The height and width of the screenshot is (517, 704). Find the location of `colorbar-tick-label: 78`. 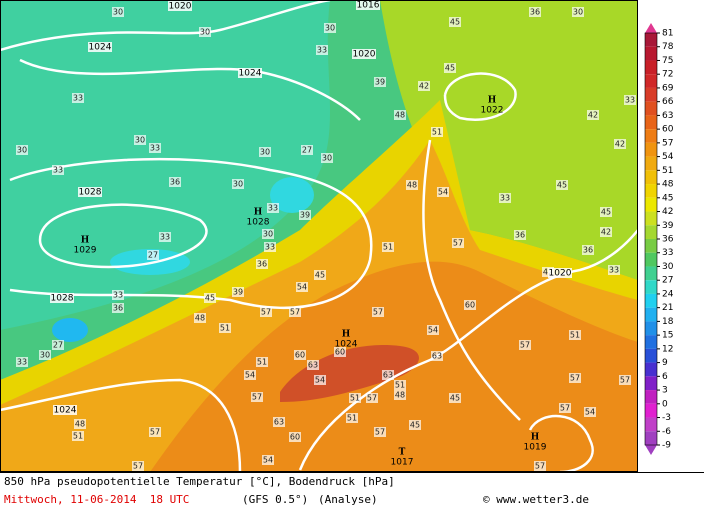

colorbar-tick-label: 78 is located at coordinates (668, 47).